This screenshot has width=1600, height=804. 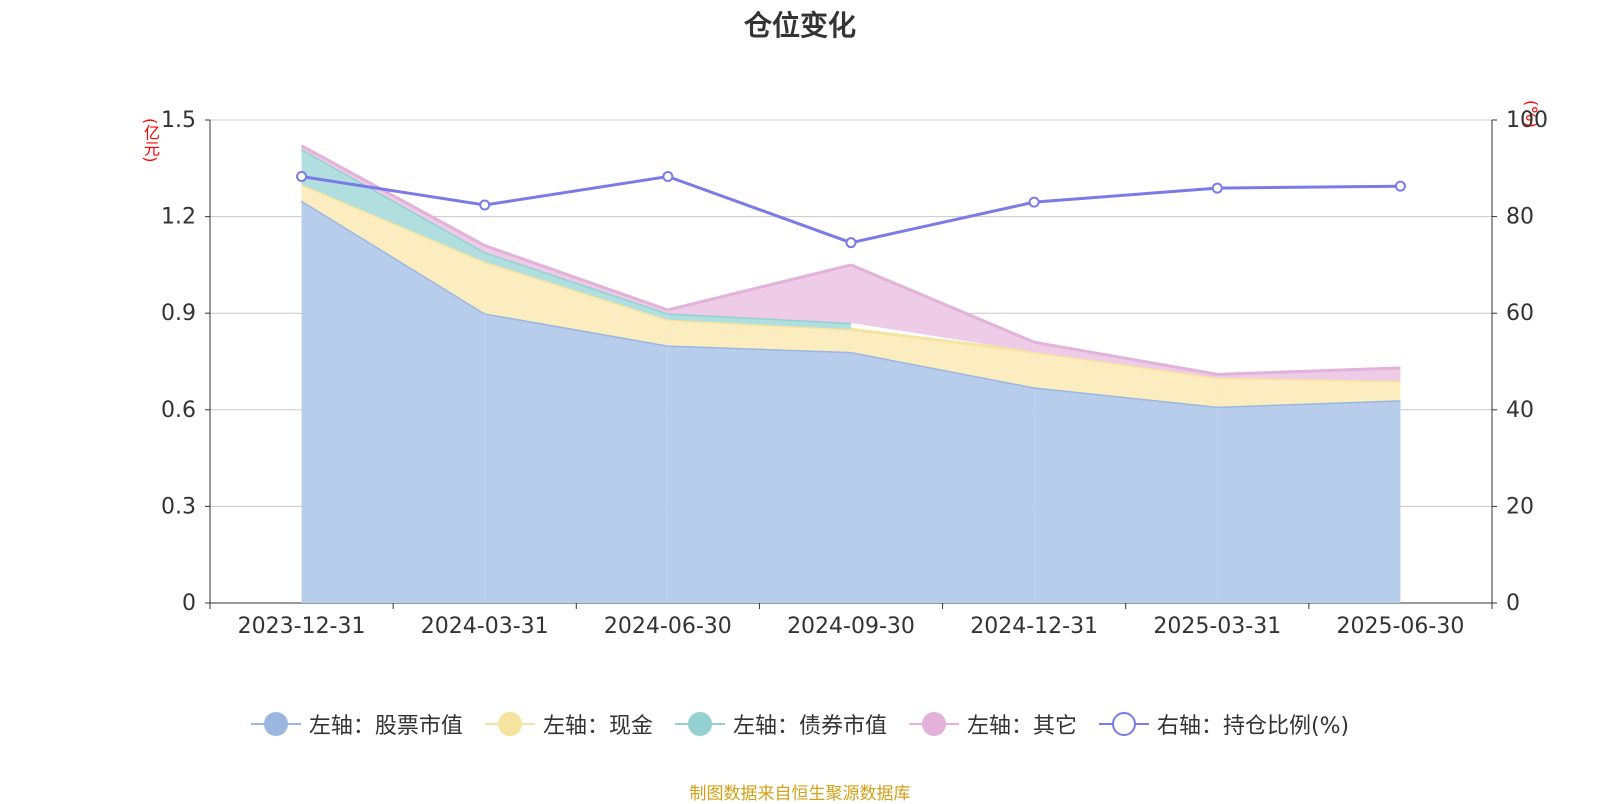 I want to click on right-axis-tick-label: 60, so click(x=1520, y=313).